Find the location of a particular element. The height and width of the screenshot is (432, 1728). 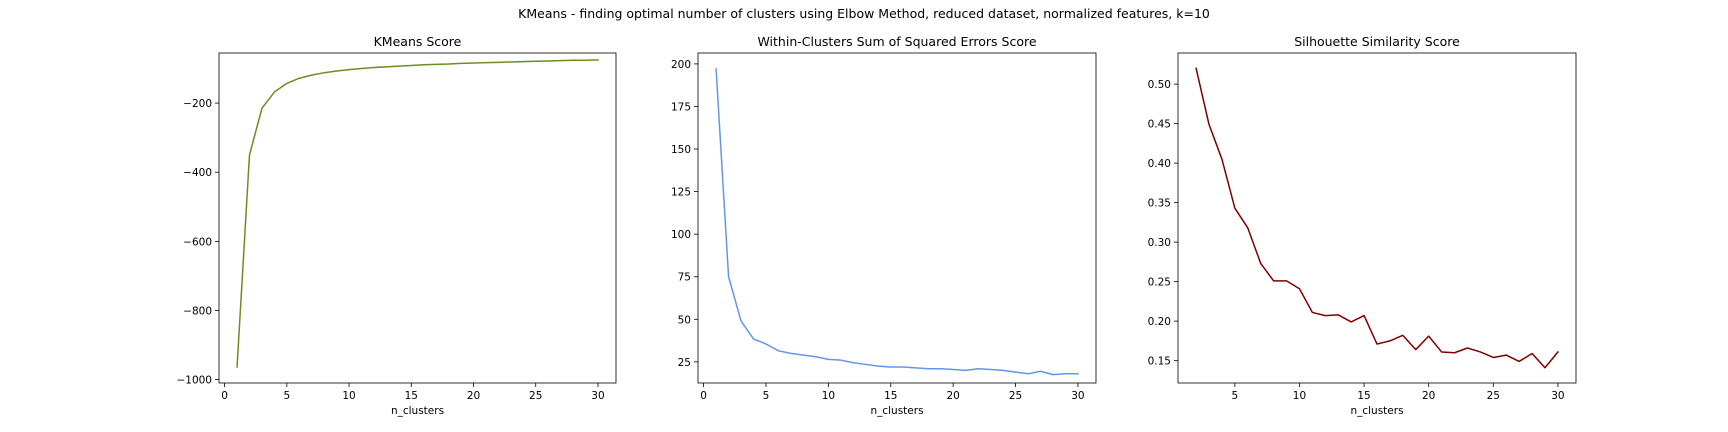

y-tick-label: 0.45 is located at coordinates (1159, 125).